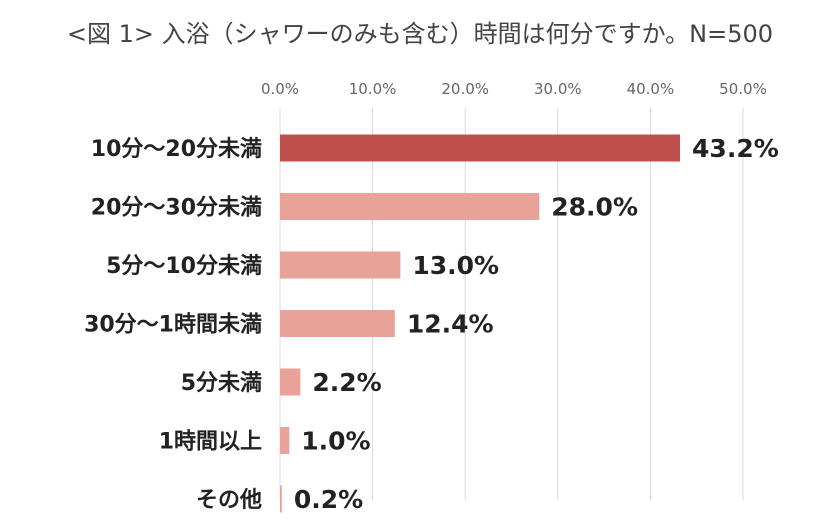  I want to click on category-label: 30分～1時間未満, so click(173, 325).